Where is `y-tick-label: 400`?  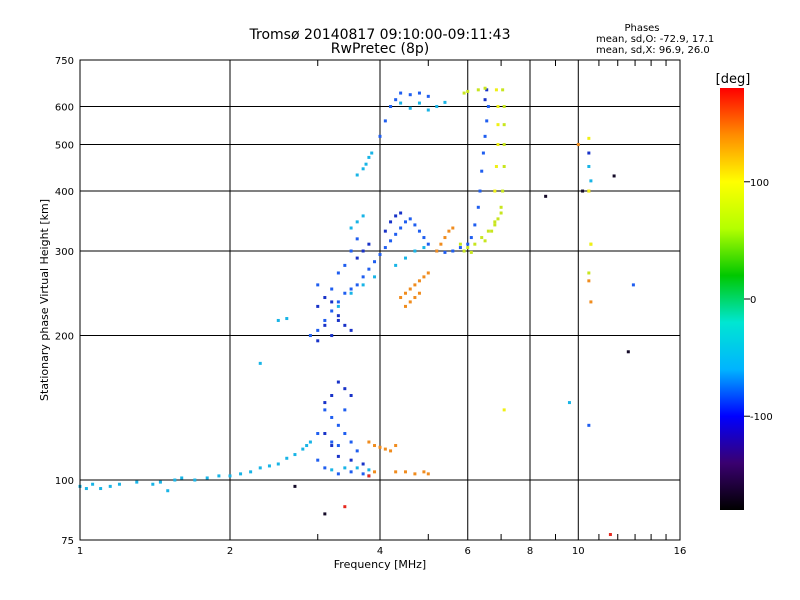
y-tick-label: 400 is located at coordinates (64, 192).